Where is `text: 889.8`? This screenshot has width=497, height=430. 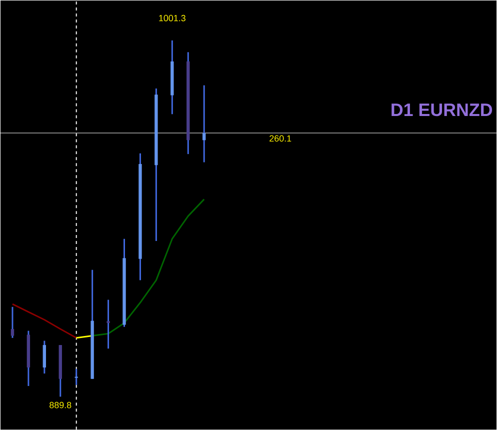 text: 889.8 is located at coordinates (61, 405).